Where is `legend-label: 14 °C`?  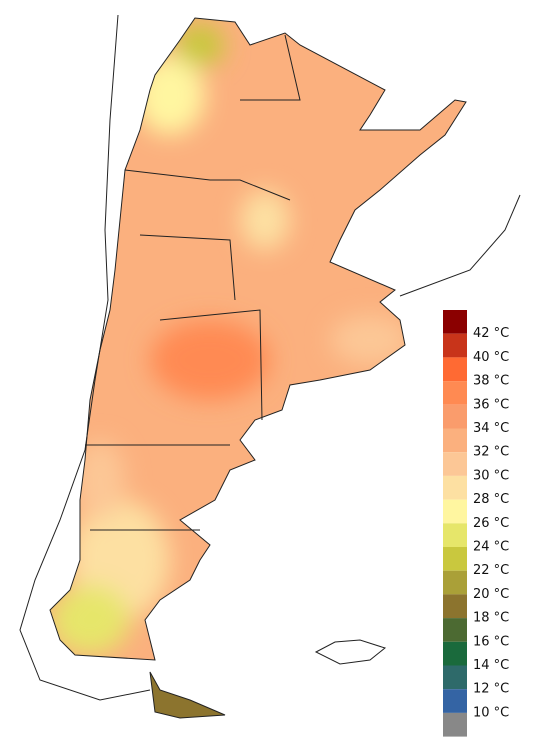 legend-label: 14 °C is located at coordinates (491, 665).